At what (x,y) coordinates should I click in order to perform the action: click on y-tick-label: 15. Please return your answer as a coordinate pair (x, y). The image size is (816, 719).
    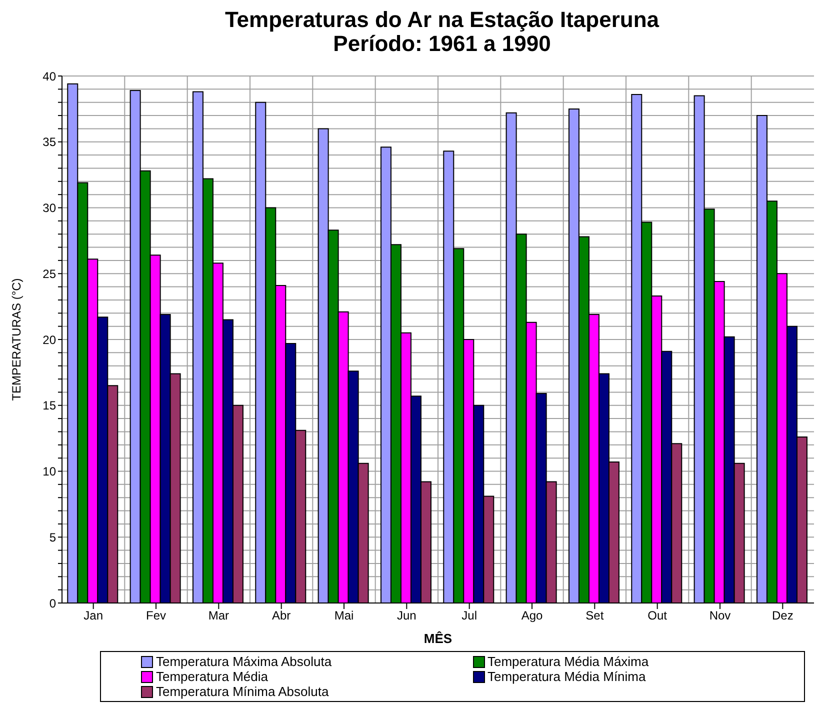
    Looking at the image, I should click on (49, 405).